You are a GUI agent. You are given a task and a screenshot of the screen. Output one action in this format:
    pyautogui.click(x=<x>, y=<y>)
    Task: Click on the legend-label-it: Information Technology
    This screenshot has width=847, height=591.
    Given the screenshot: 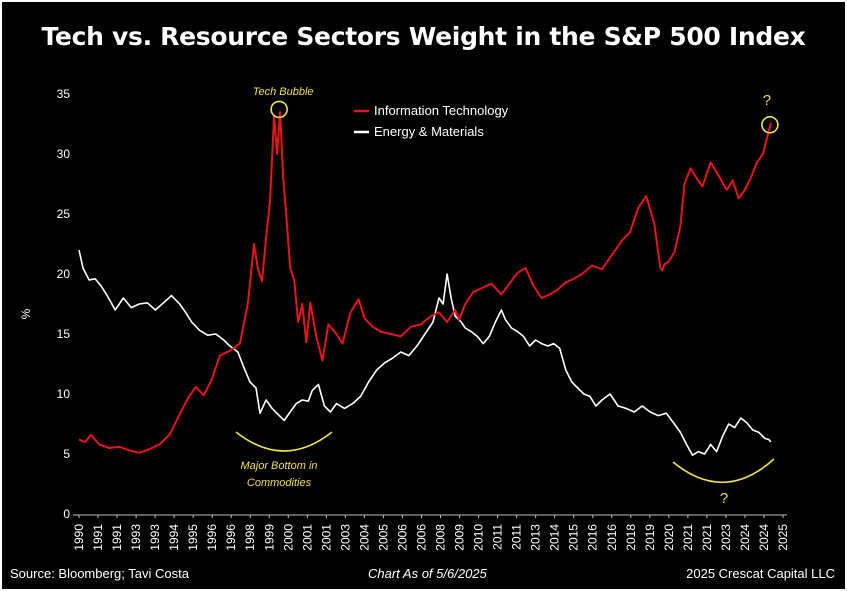 What is the action you would take?
    pyautogui.click(x=441, y=110)
    